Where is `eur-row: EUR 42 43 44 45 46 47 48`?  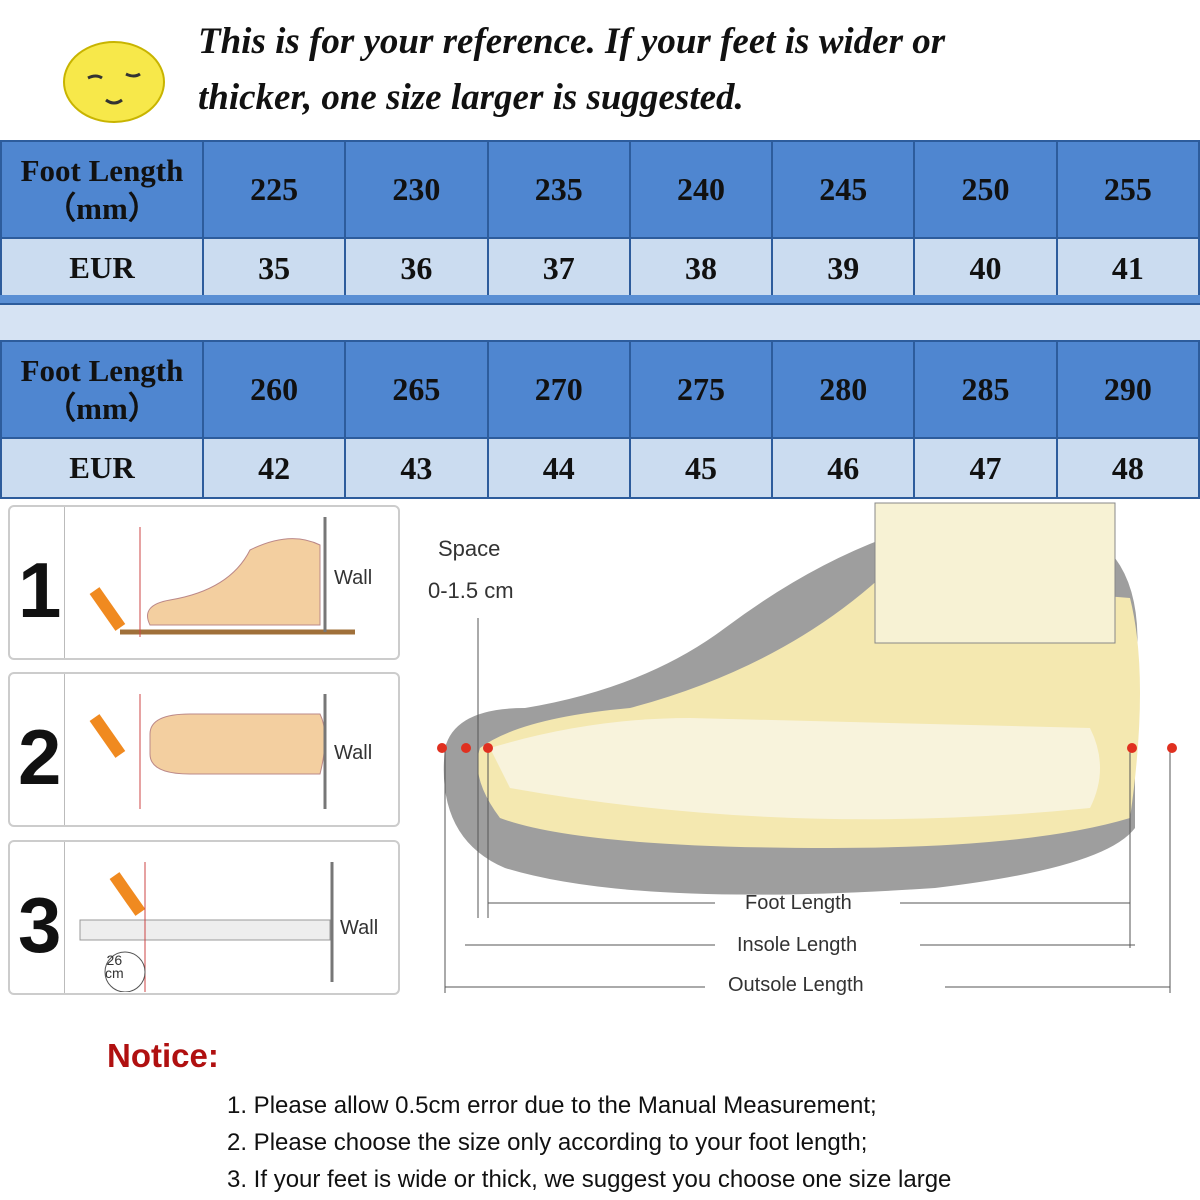
eur-row: EUR 42 43 44 45 46 47 48 is located at coordinates (600, 468).